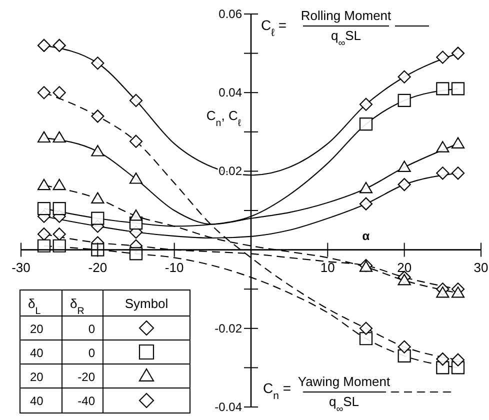 This screenshot has height=420, width=489. I want to click on y-tick-label: -0.04, so click(228, 407).